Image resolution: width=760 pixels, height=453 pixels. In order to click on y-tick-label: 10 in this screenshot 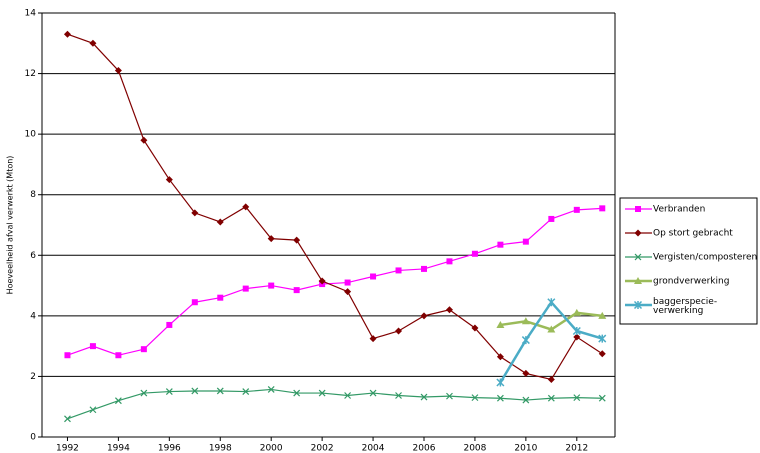, I will do `click(31, 135)`.